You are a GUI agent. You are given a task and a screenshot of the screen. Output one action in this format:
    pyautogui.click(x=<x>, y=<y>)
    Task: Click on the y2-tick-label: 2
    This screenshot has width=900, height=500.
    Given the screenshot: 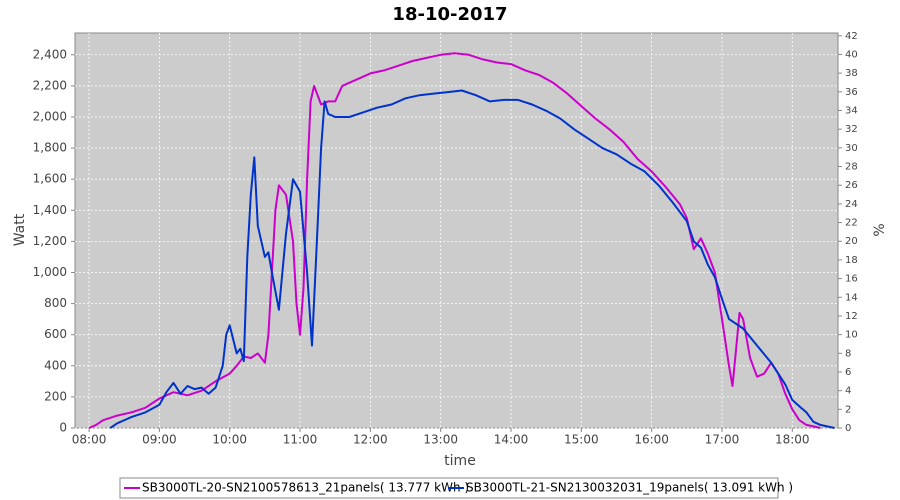 What is the action you would take?
    pyautogui.click(x=848, y=409)
    